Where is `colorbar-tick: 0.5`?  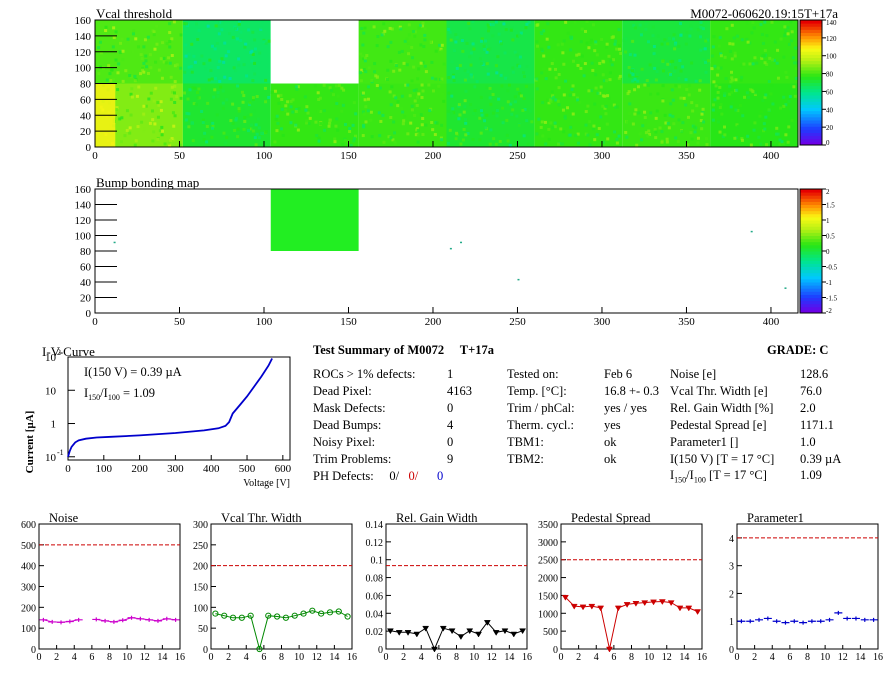
colorbar-tick: 0.5 is located at coordinates (830, 237).